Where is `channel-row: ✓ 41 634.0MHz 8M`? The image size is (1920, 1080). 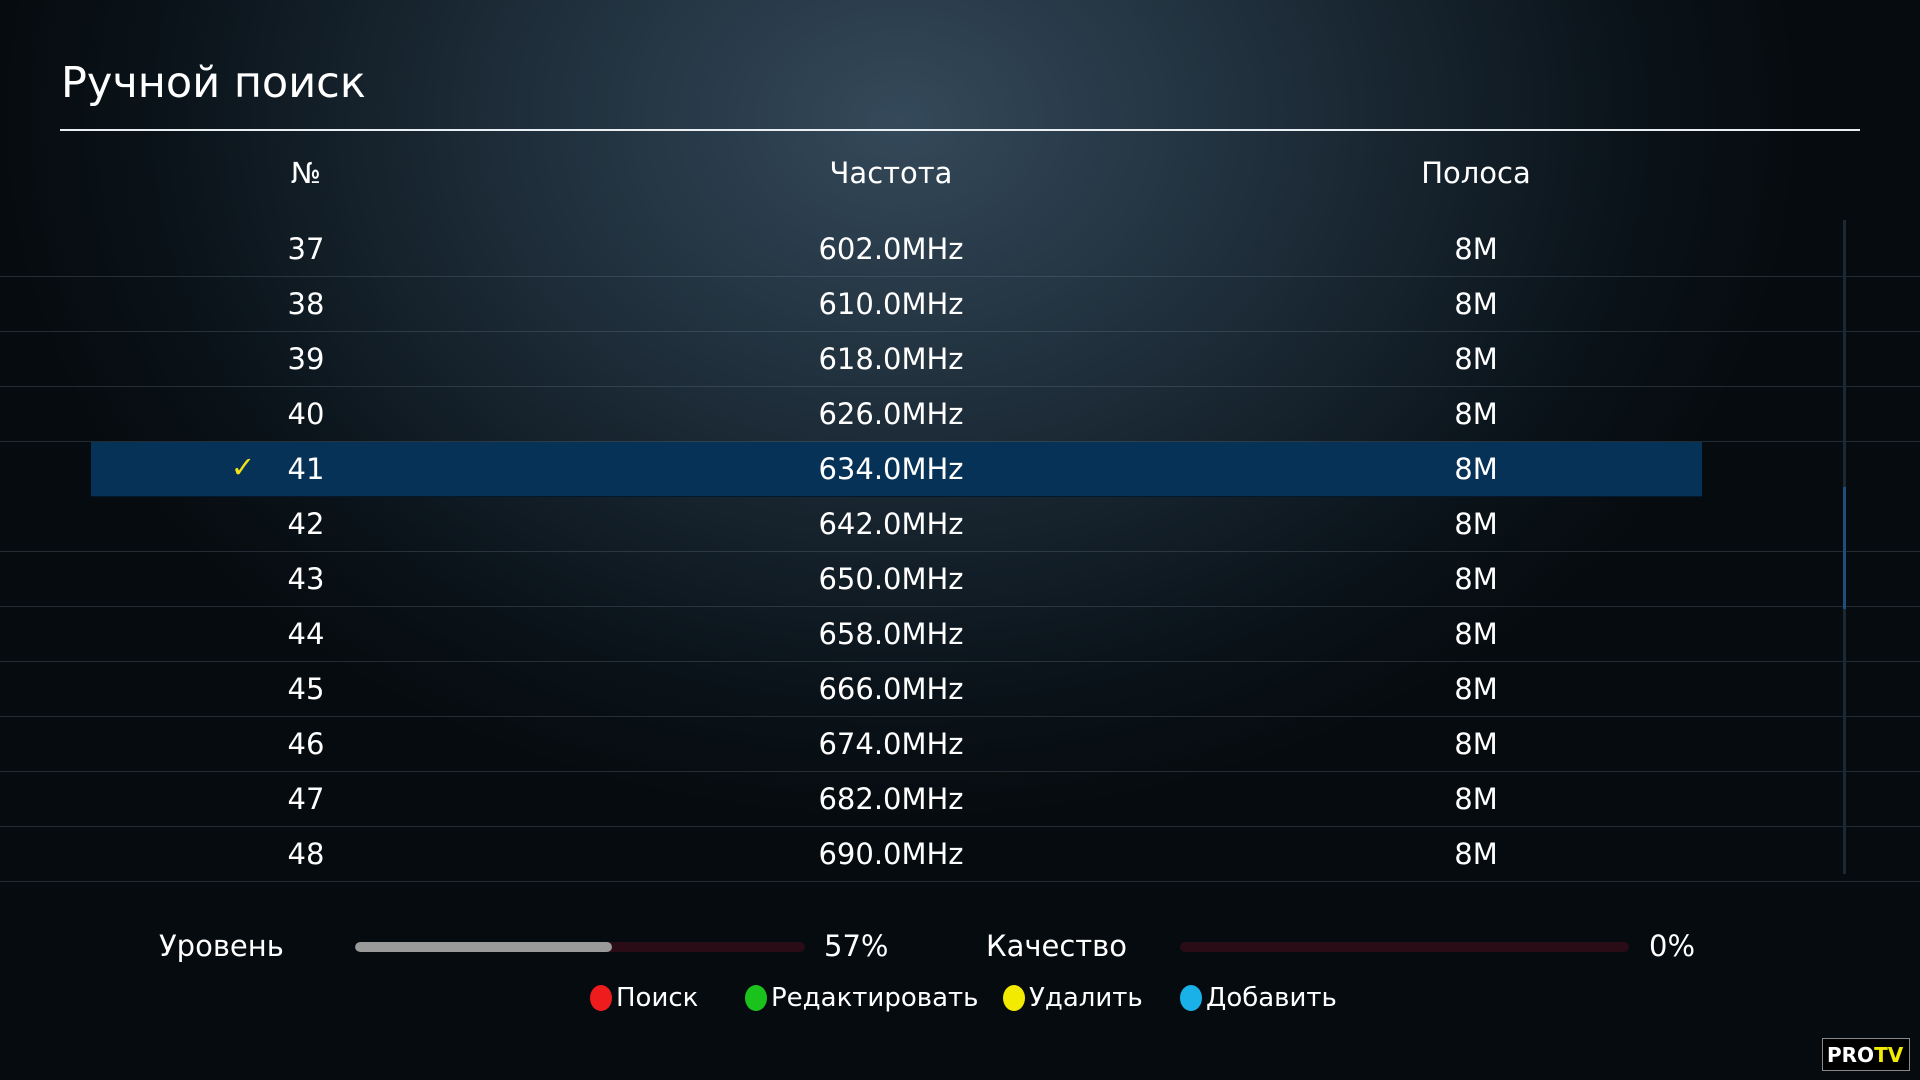
channel-row: ✓ 41 634.0MHz 8M is located at coordinates (896, 469).